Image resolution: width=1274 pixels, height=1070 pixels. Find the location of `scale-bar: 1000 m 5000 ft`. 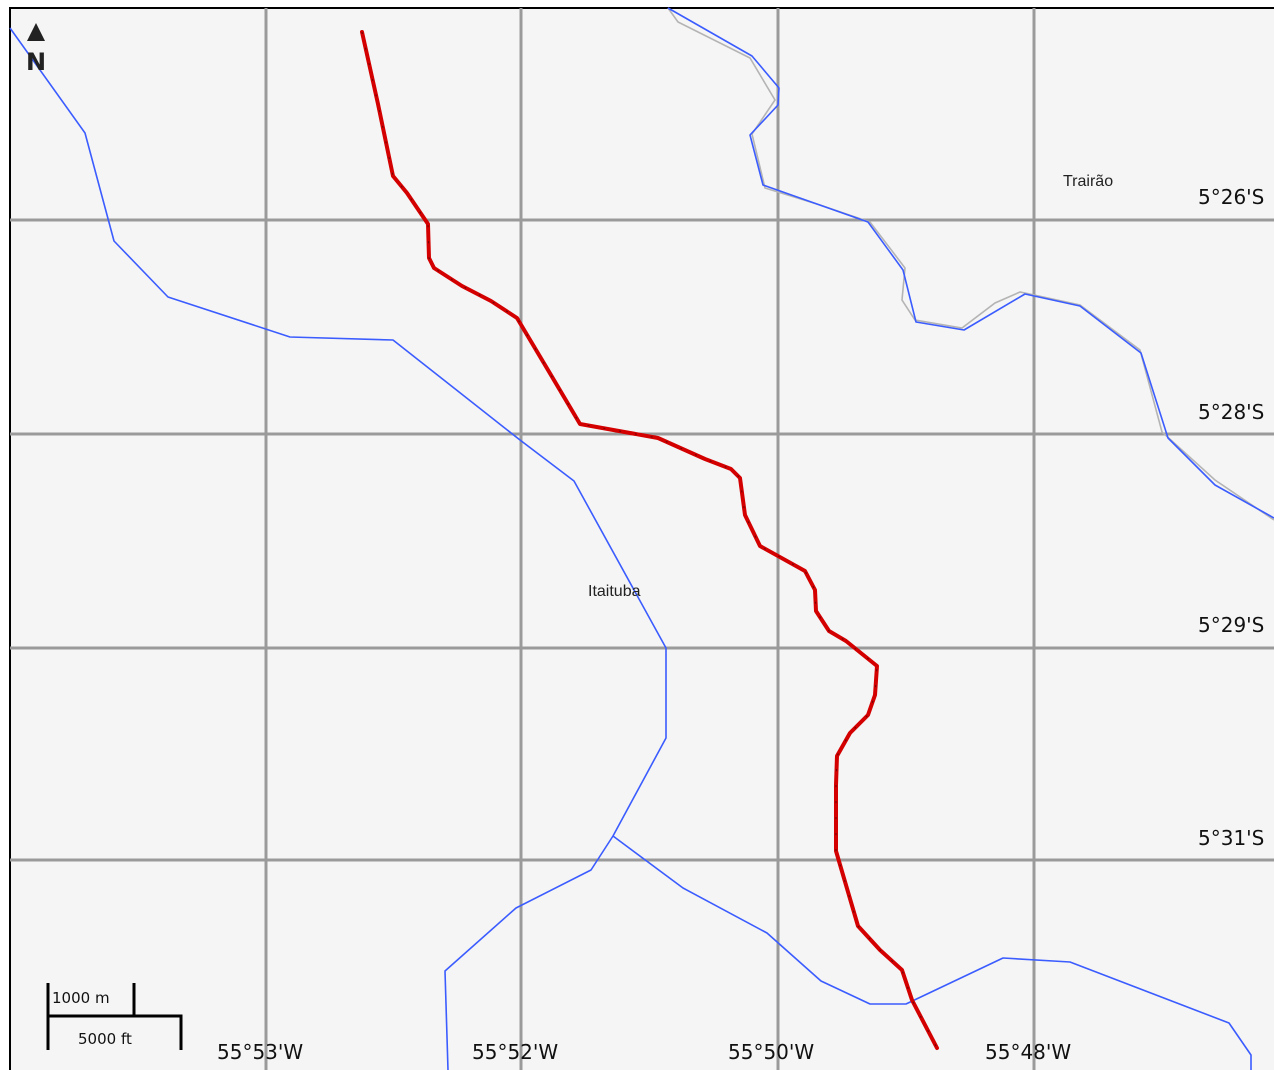

scale-bar: 1000 m 5000 ft is located at coordinates (114, 1016).